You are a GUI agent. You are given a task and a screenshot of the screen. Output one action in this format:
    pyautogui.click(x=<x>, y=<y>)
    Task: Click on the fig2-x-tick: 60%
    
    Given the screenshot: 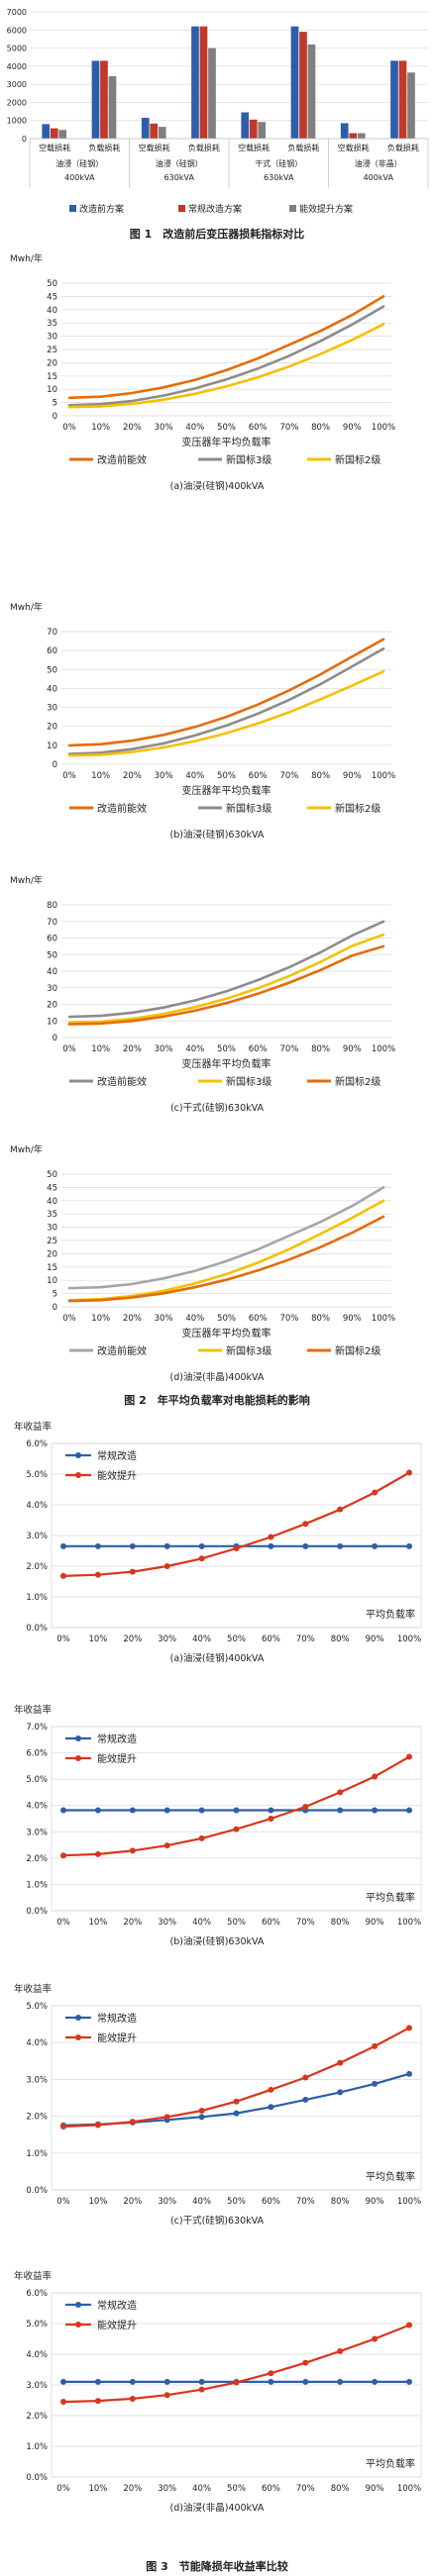 What is the action you would take?
    pyautogui.click(x=258, y=776)
    